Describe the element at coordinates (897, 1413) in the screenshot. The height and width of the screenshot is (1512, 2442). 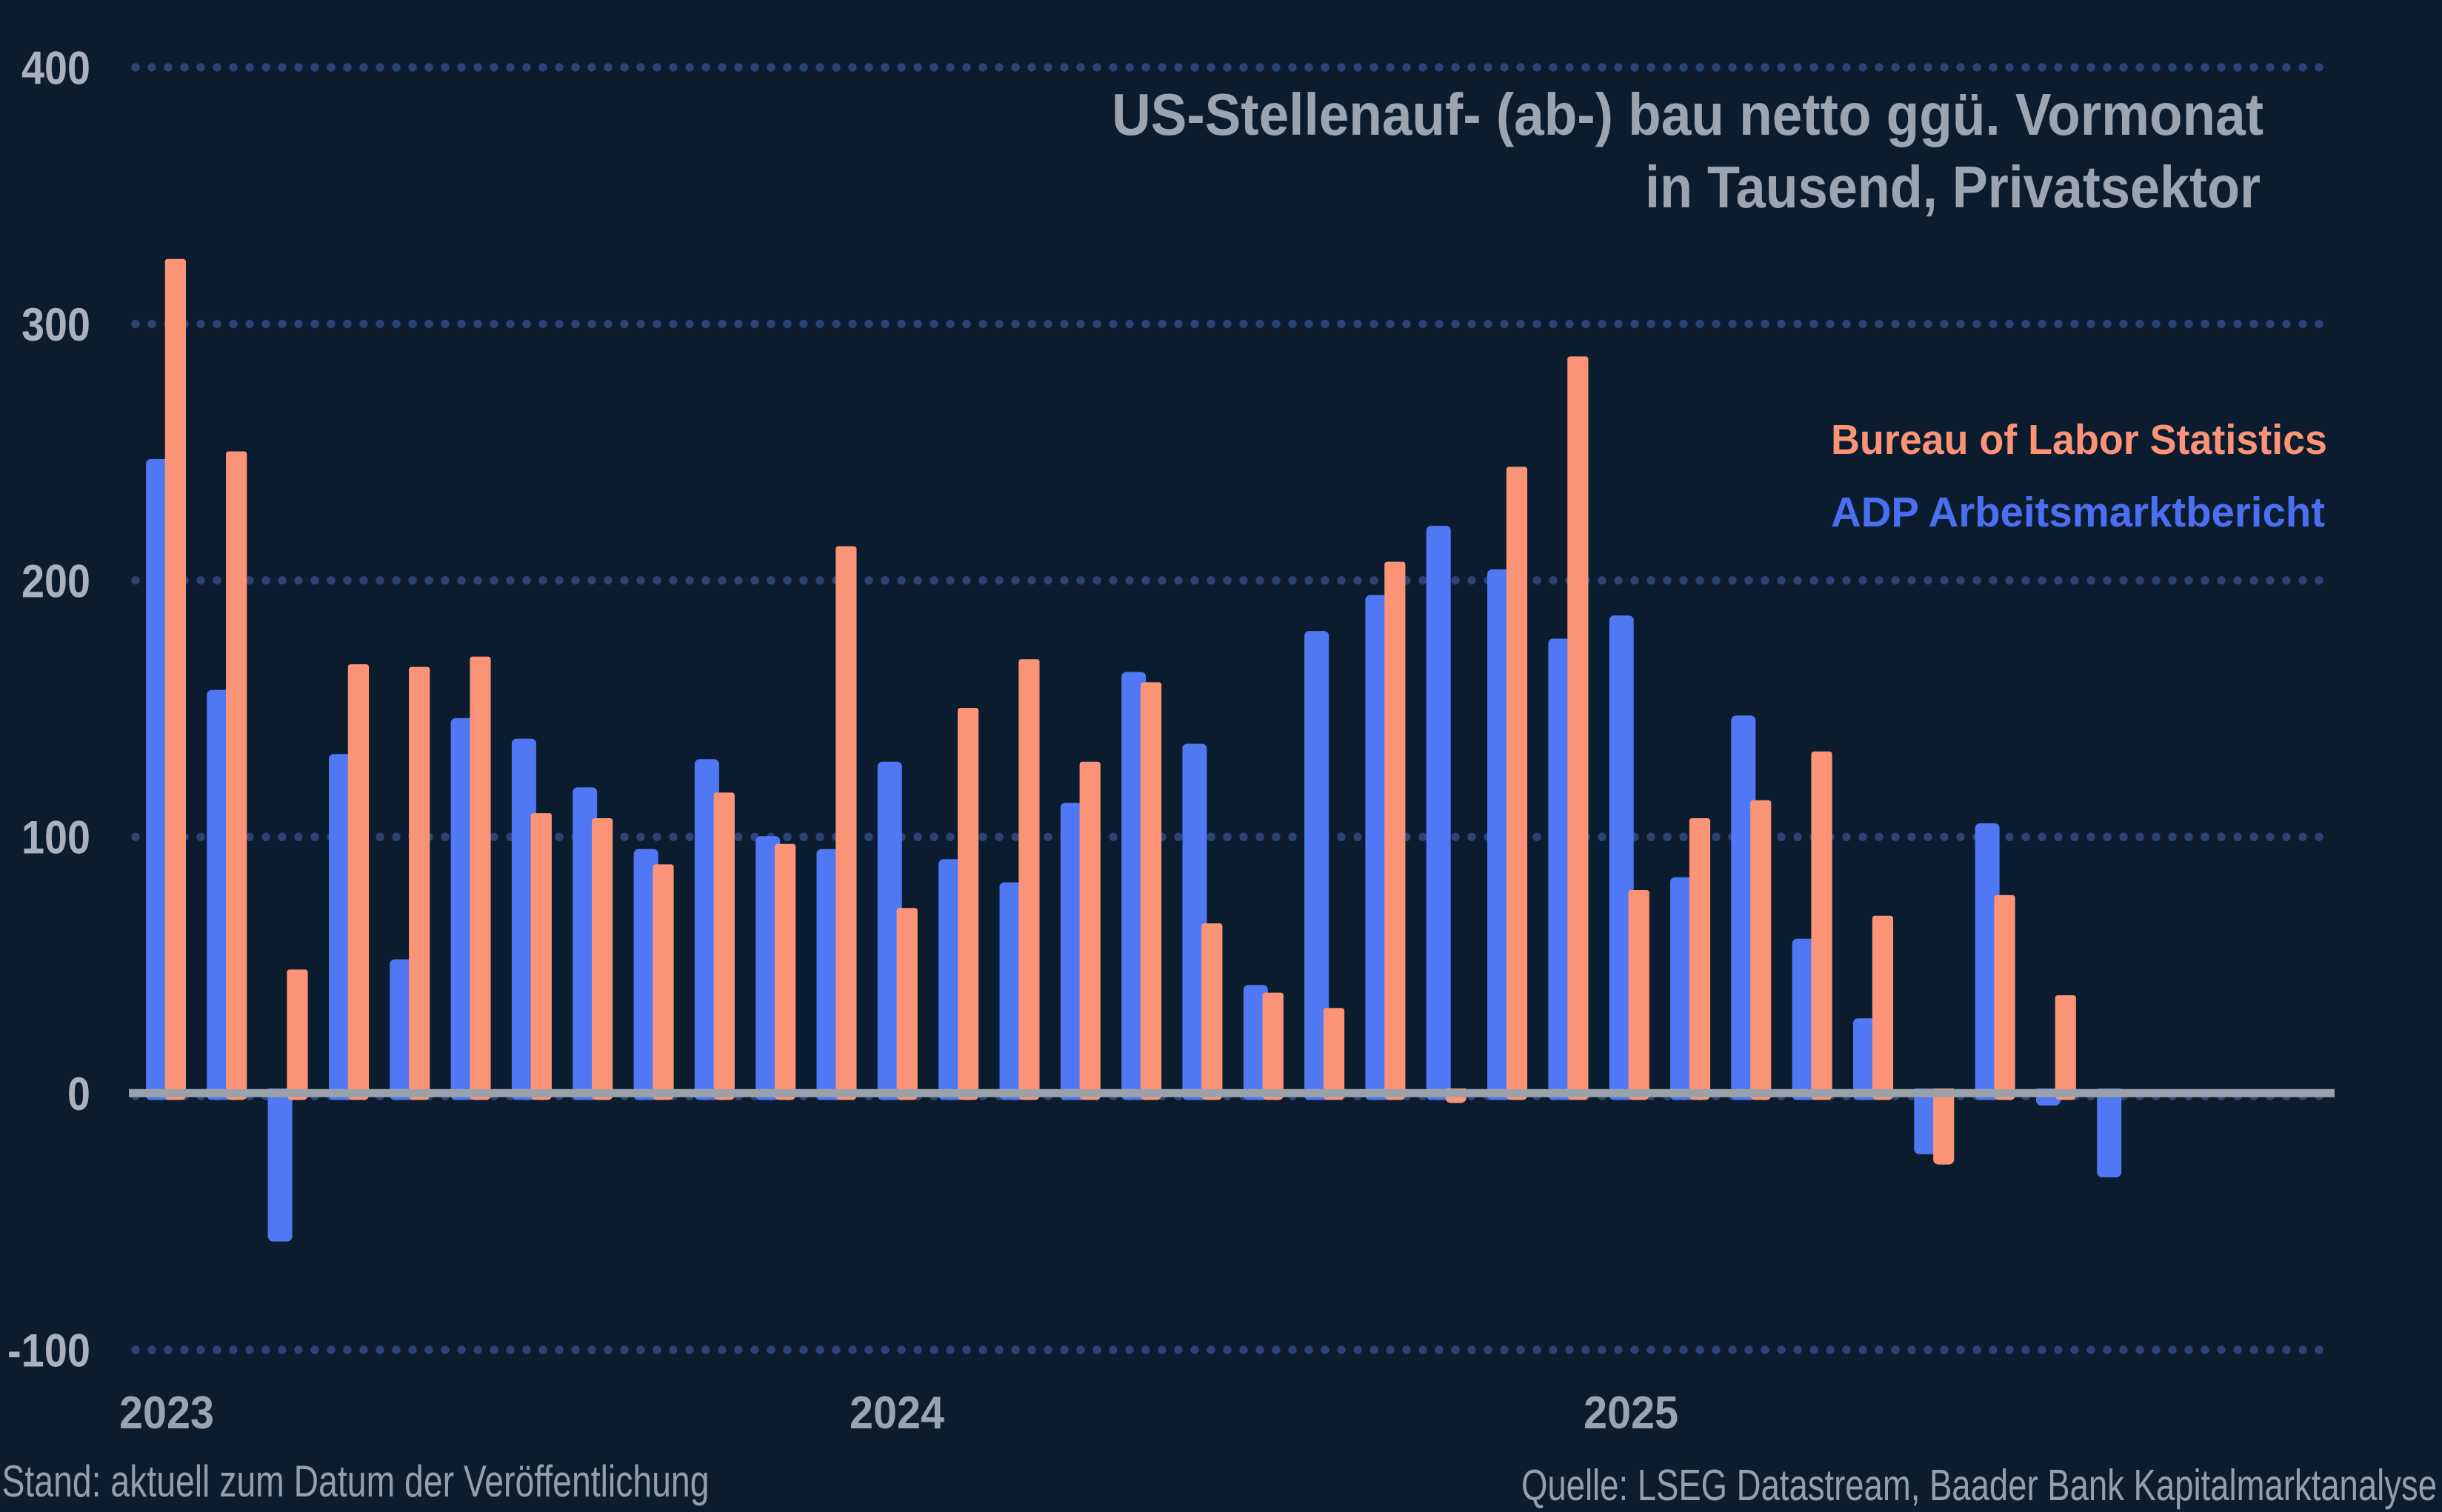
I see `svg-text: 2024` at that location.